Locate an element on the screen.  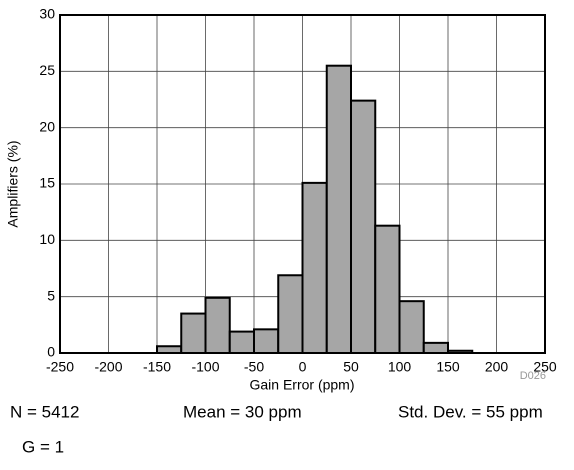
x-tick-label: -100 is located at coordinates (205, 367).